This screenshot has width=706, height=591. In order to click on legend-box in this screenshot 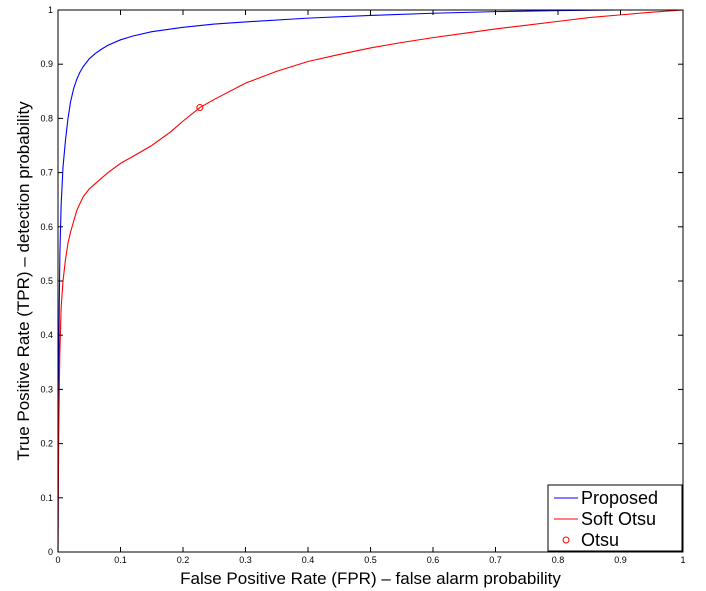, I will do `click(615, 518)`.